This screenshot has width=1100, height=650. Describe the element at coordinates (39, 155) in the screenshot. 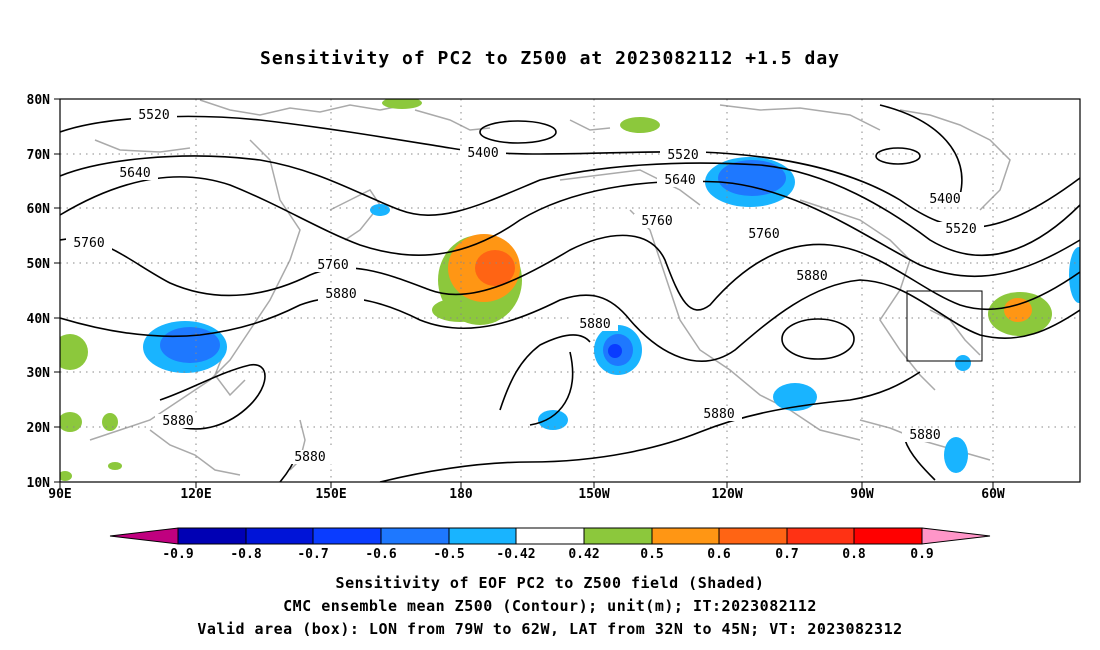

I see `lat-label: 70N` at that location.